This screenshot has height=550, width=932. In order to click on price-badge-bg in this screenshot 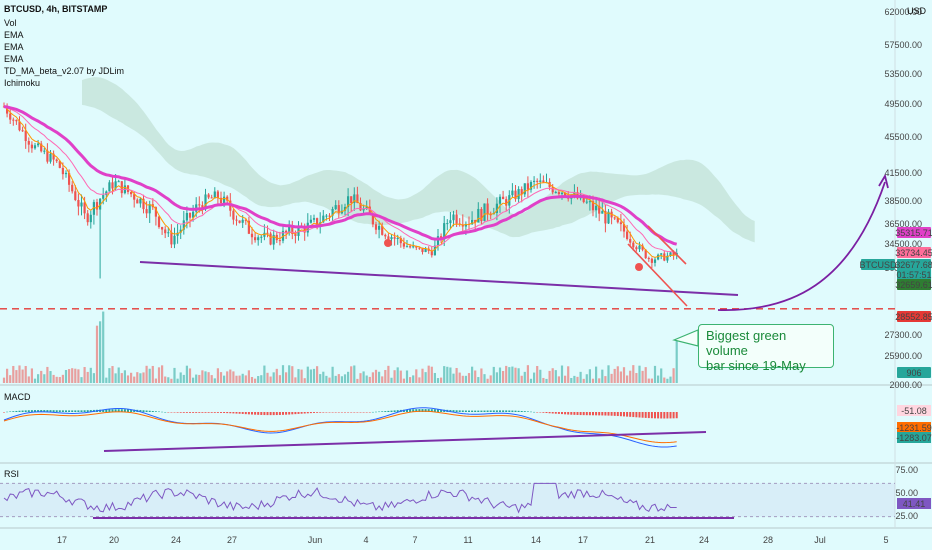, I will do `click(914, 316)`.